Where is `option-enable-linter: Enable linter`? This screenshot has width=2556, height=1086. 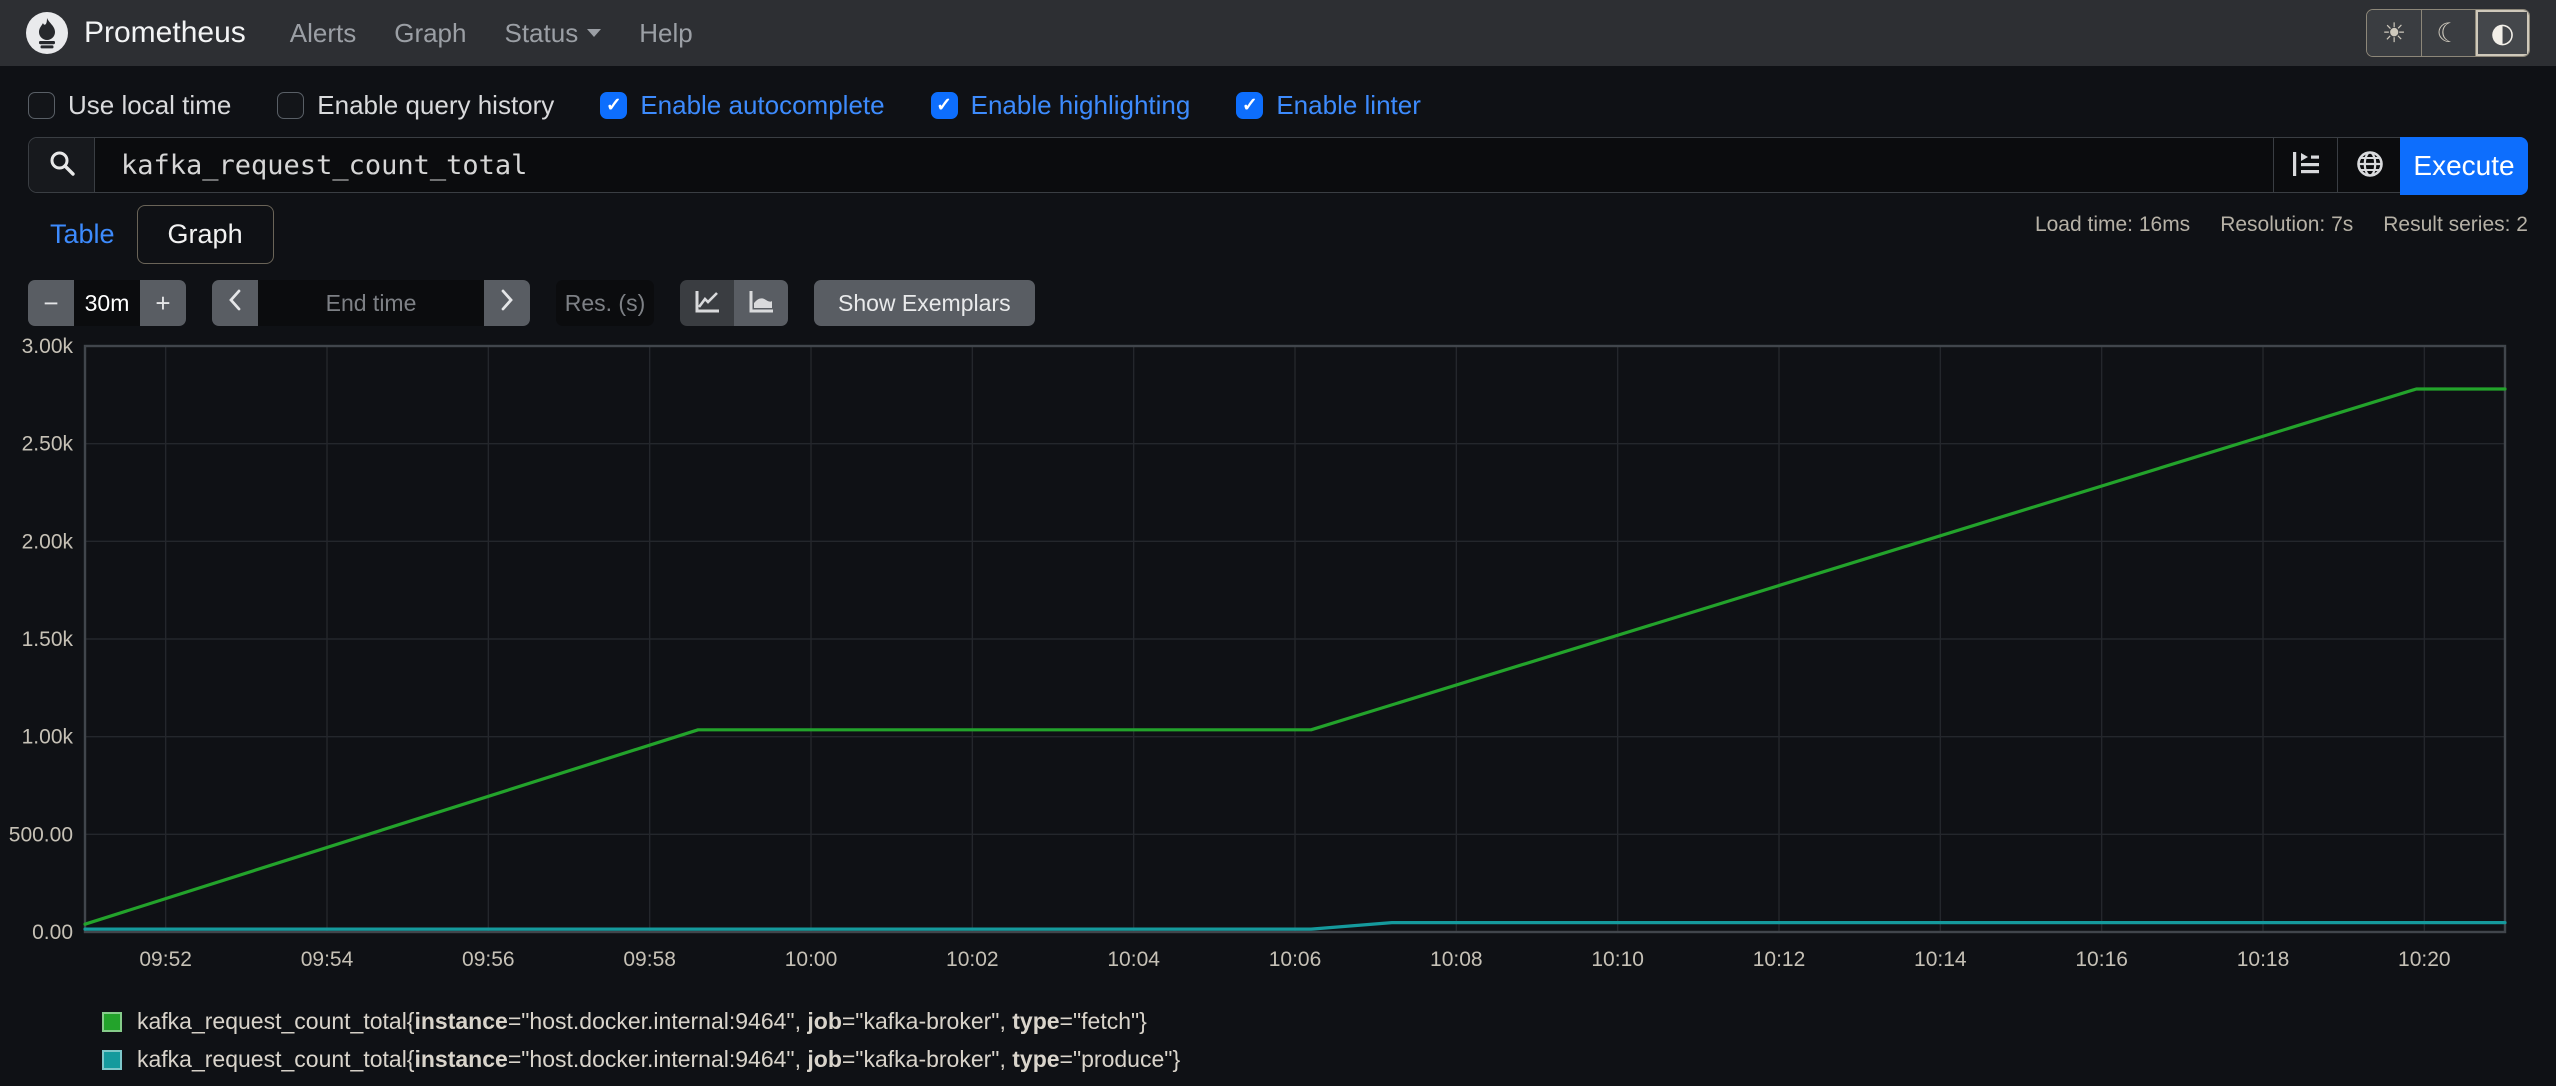 option-enable-linter: Enable linter is located at coordinates (1328, 105).